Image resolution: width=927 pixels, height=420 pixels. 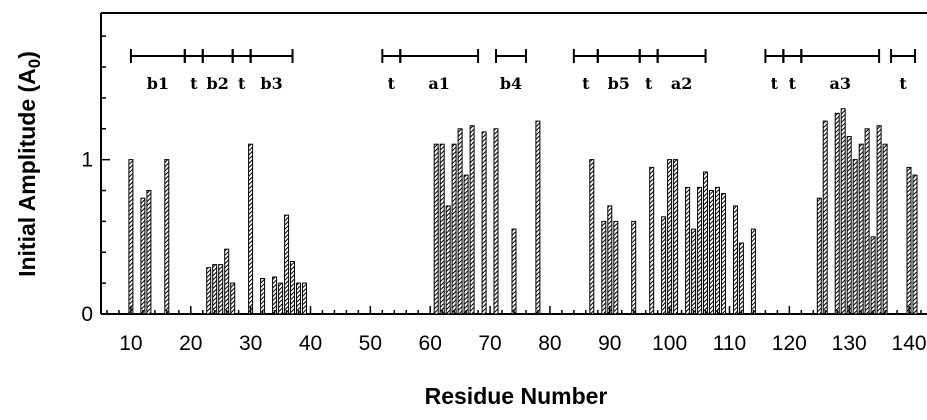 What do you see at coordinates (669, 343) in the screenshot?
I see `x-tick-label: 100` at bounding box center [669, 343].